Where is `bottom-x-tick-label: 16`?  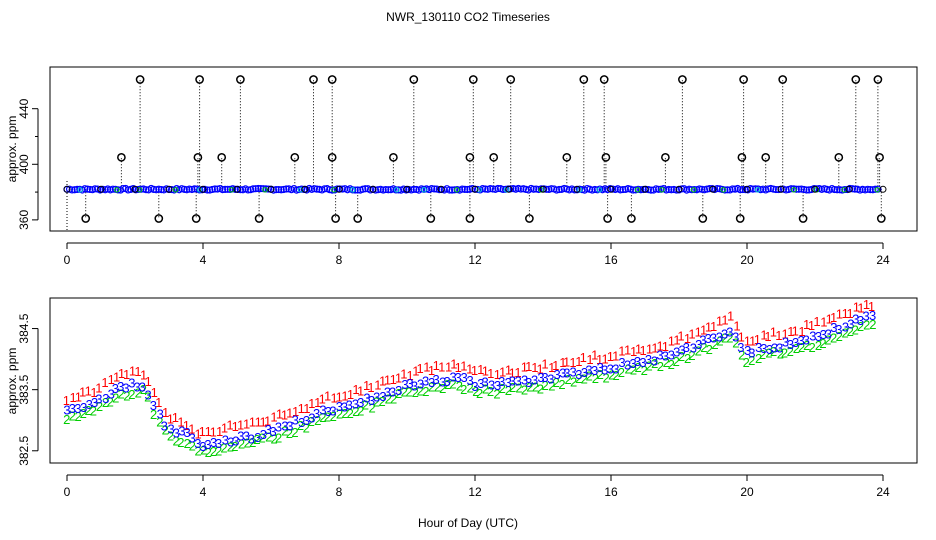
bottom-x-tick-label: 16 is located at coordinates (611, 492).